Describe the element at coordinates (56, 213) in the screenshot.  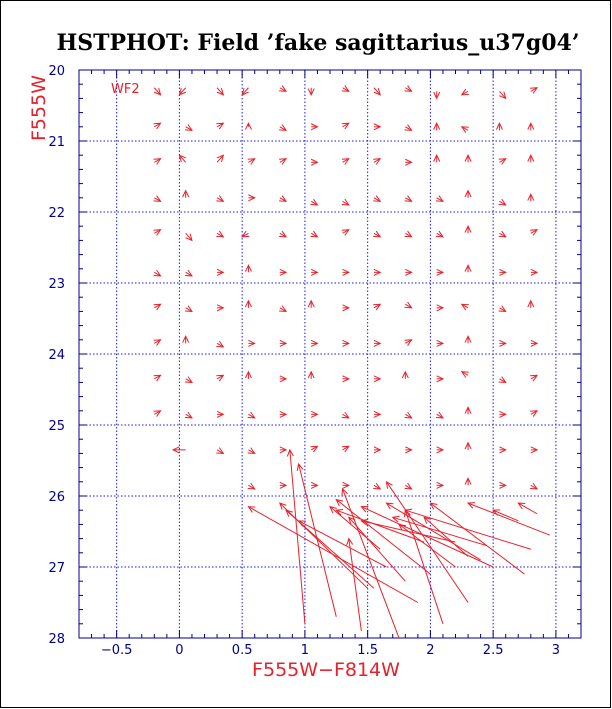
I see `y-tick-label: 22` at that location.